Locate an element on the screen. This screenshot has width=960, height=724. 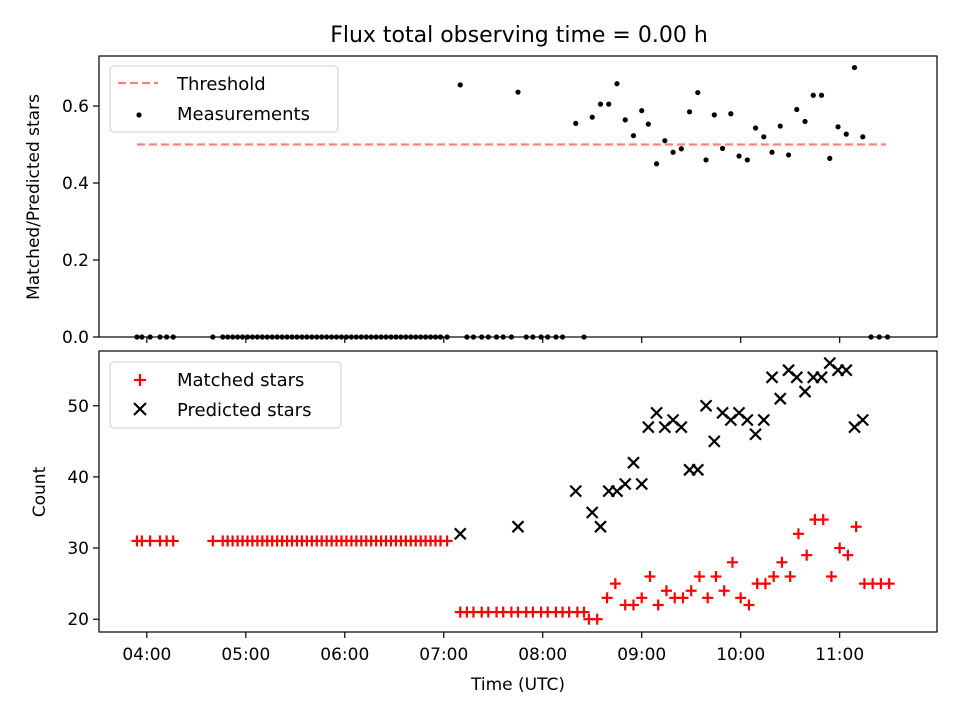
legend-measurements-label: Measurements is located at coordinates (243, 114).